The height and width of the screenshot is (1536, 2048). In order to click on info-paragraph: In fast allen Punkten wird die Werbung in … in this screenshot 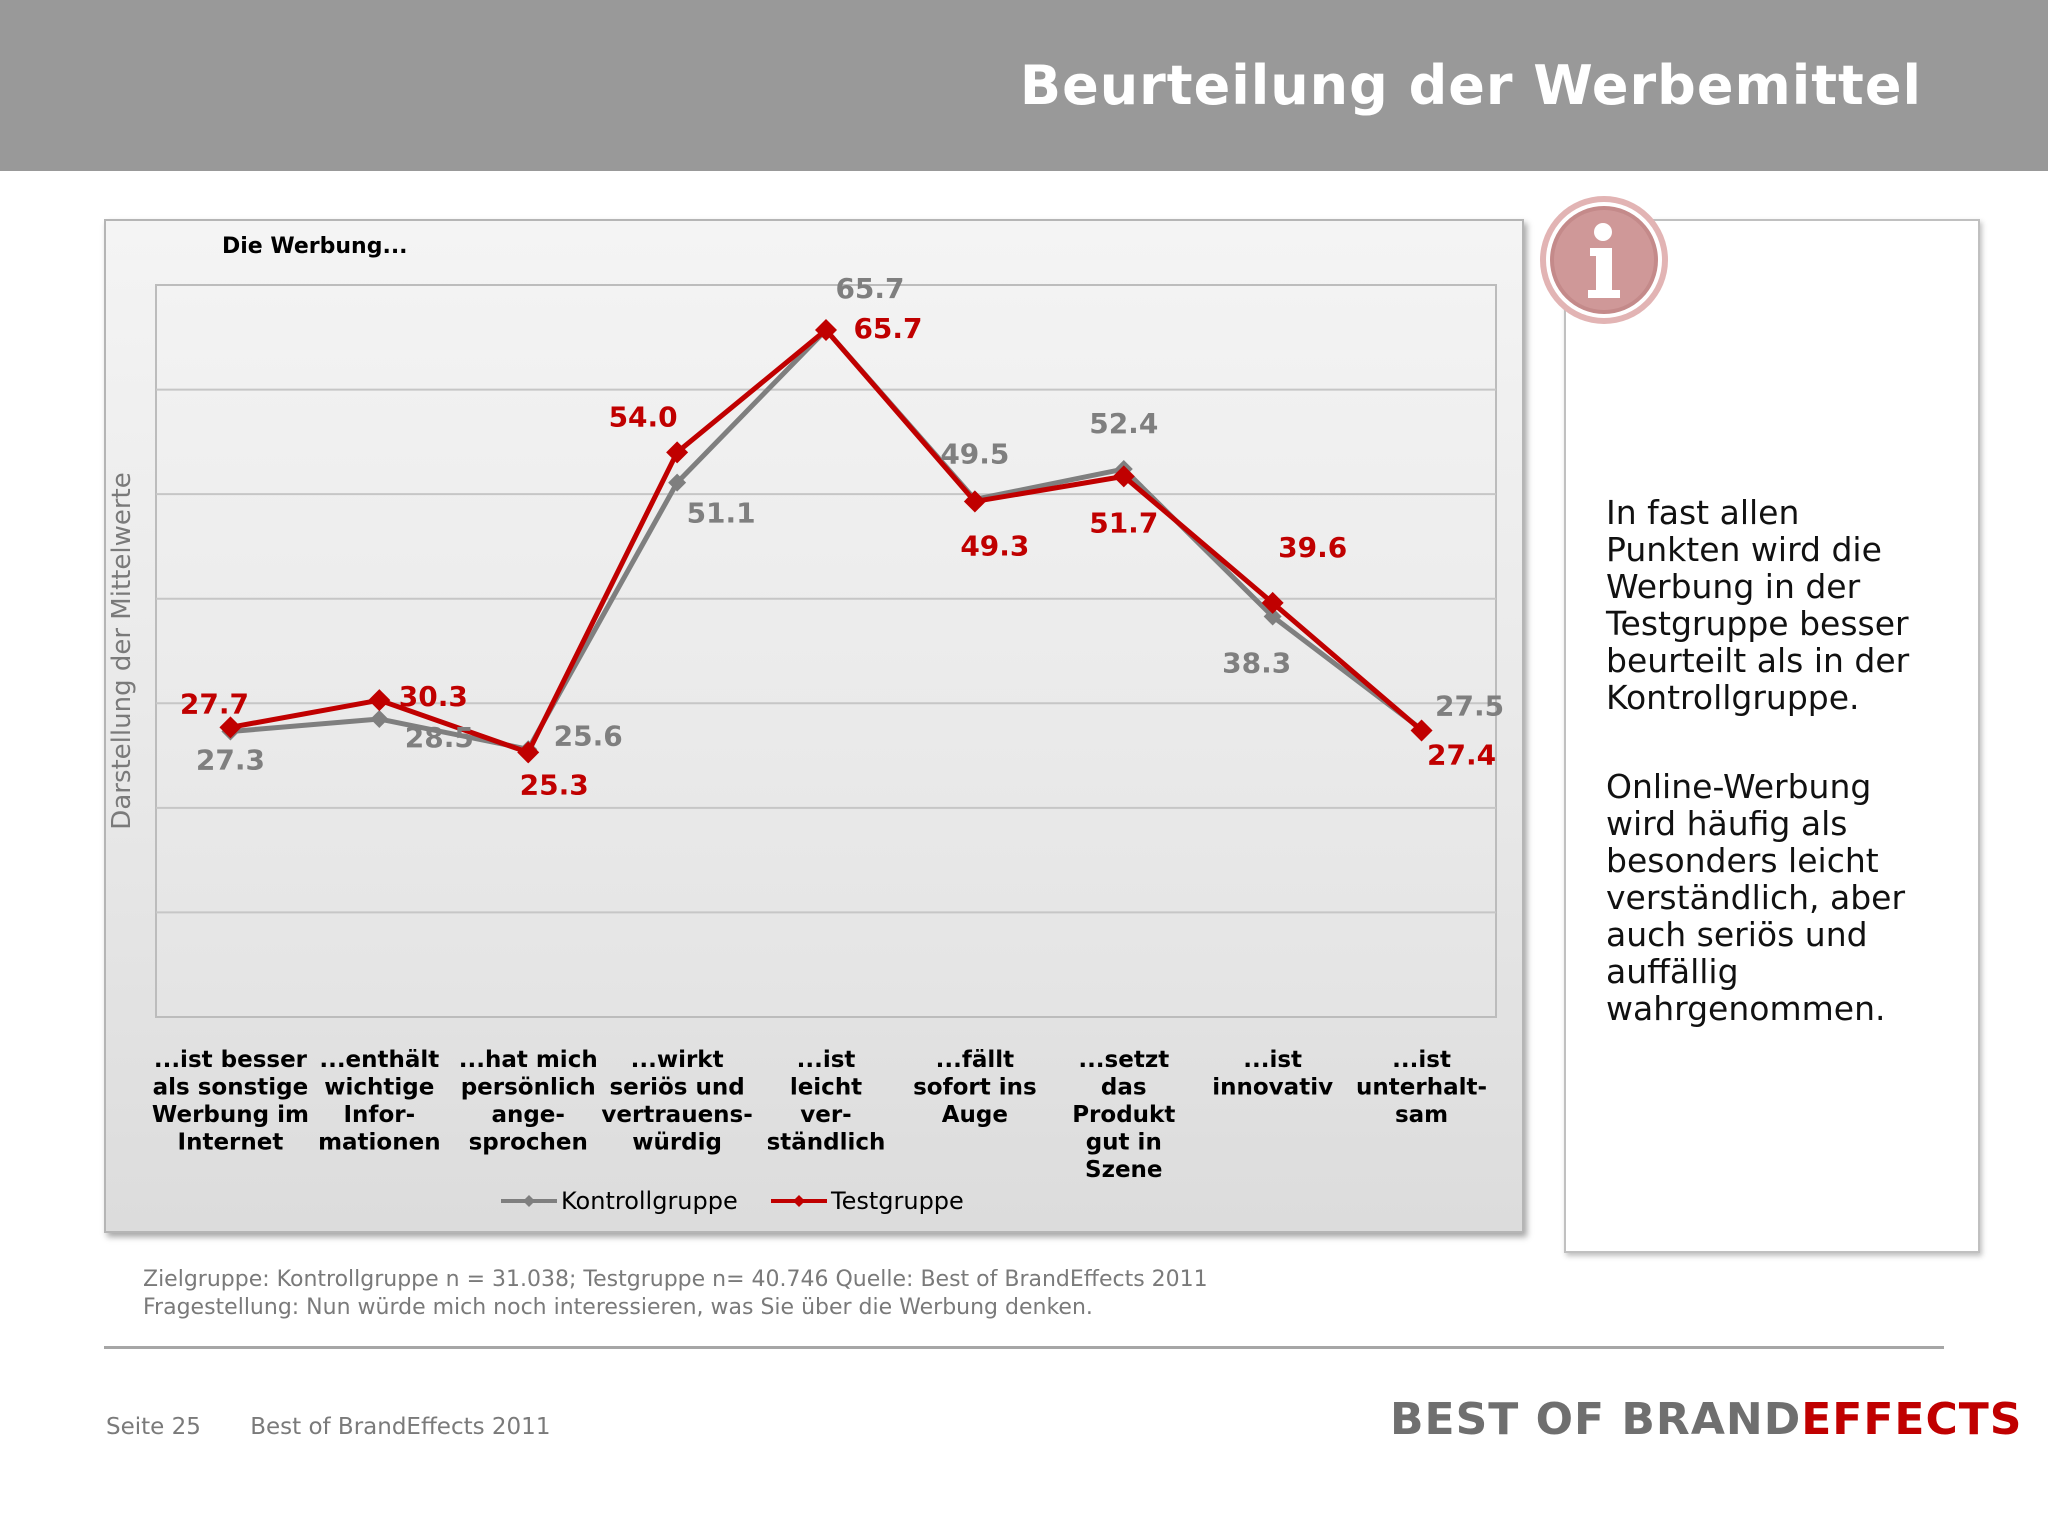, I will do `click(1786, 605)`.